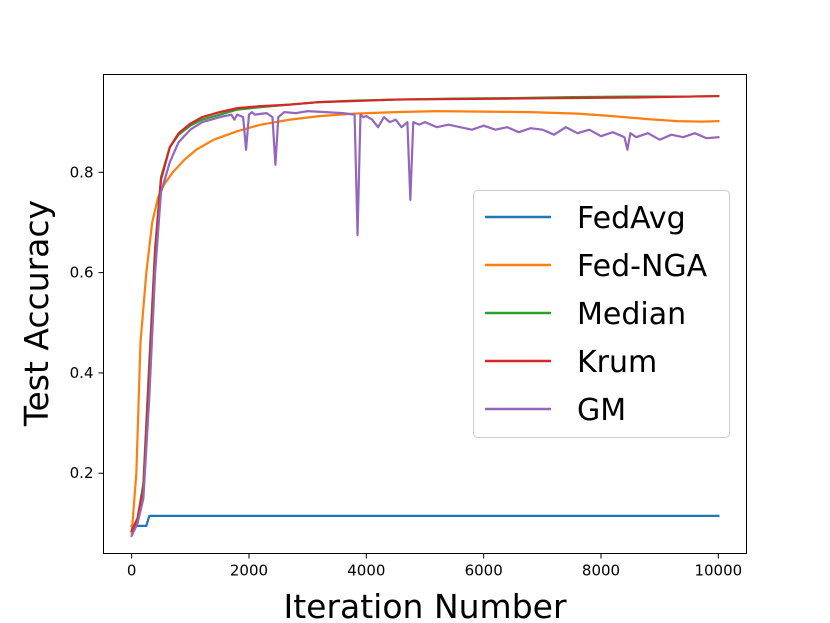  I want to click on legend-label: GM, so click(601, 410).